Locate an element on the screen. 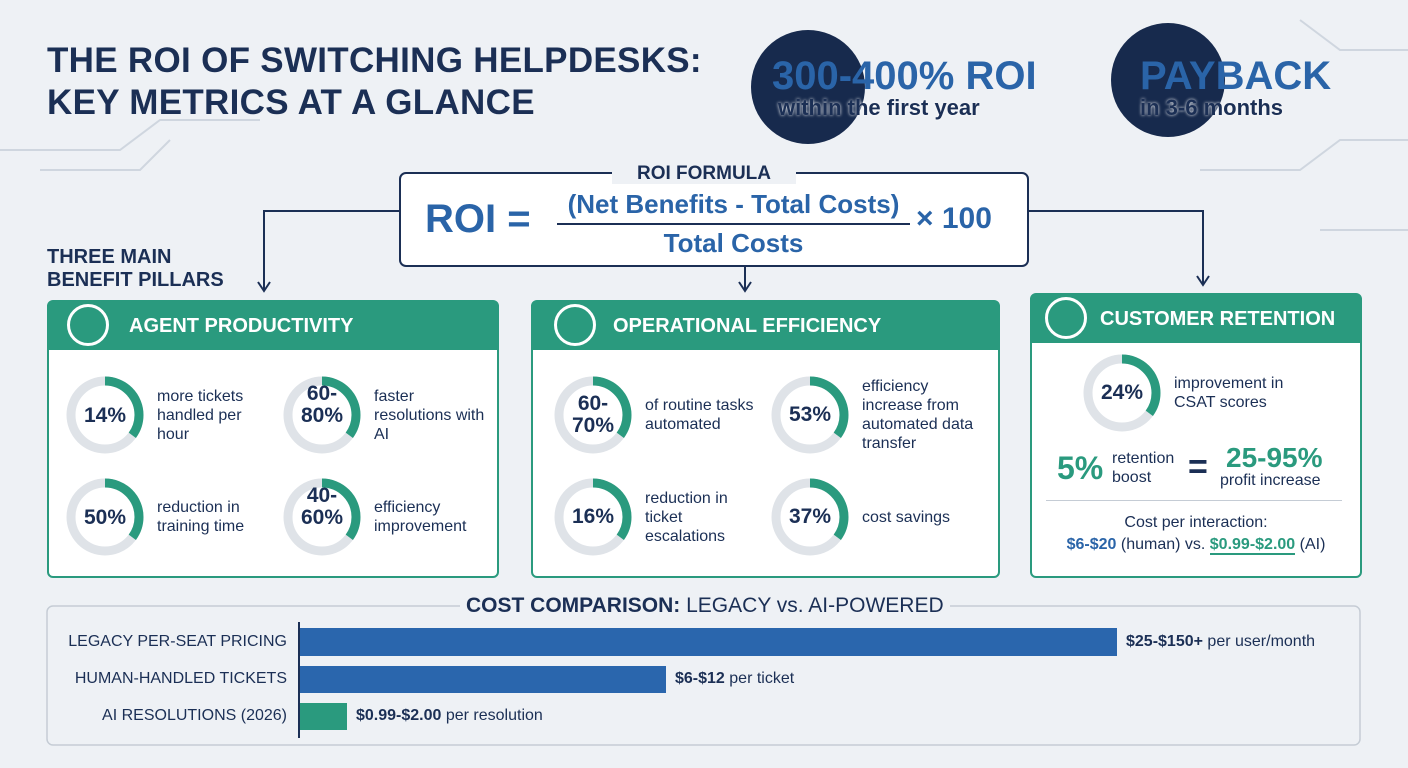 The image size is (1408, 768). row-price: $6-$12 per ticket is located at coordinates (734, 679).